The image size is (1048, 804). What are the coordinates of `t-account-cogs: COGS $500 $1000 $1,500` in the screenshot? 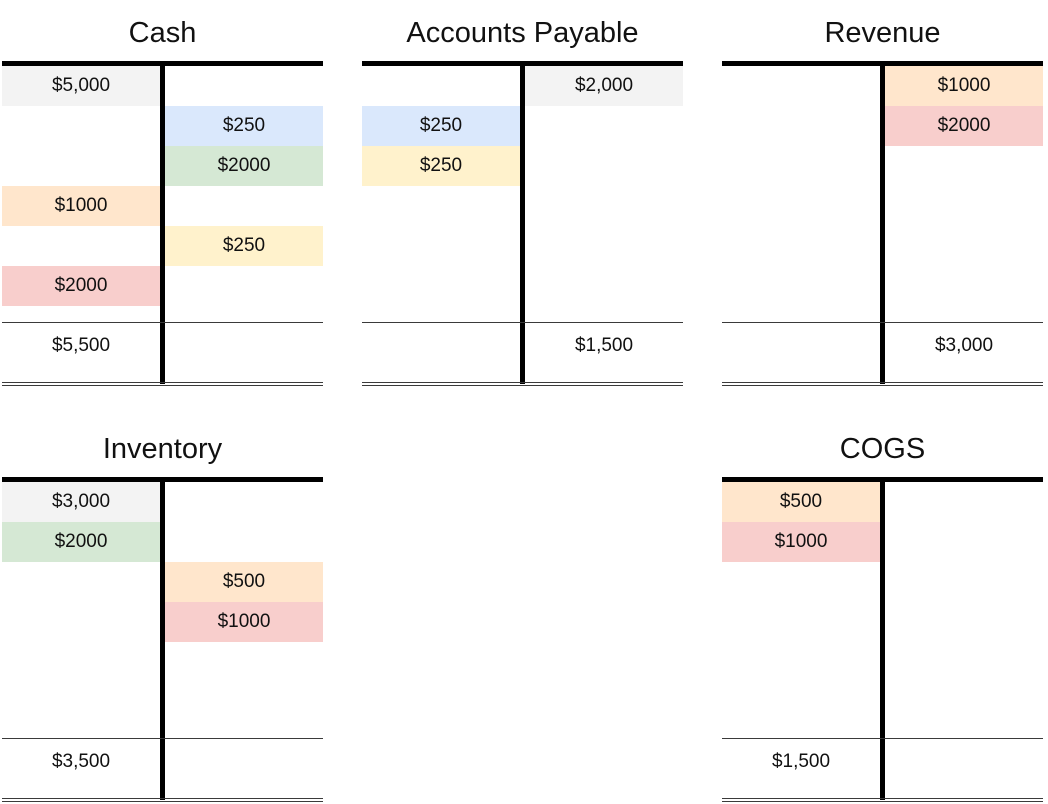 It's located at (882, 611).